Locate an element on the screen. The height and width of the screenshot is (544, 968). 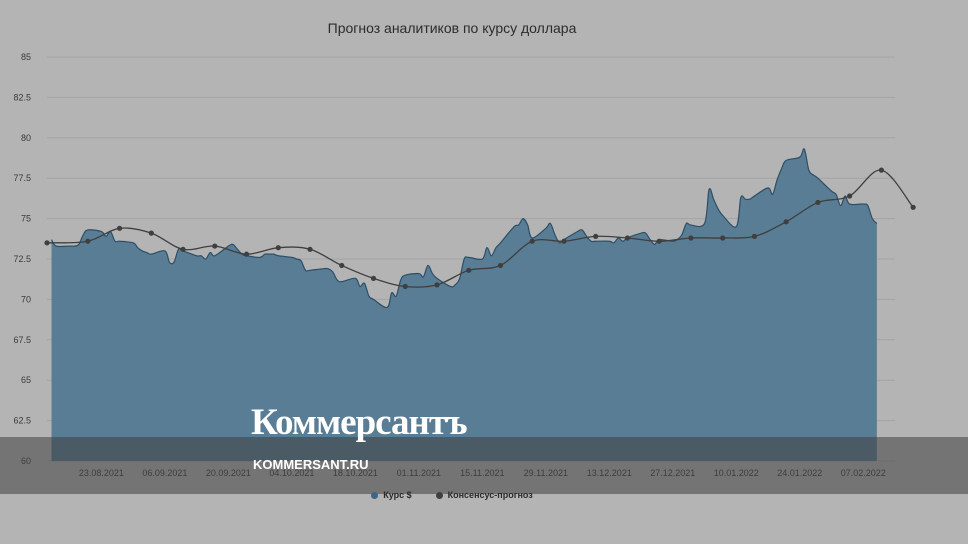
legend-marker-consensus is located at coordinates (439, 495).